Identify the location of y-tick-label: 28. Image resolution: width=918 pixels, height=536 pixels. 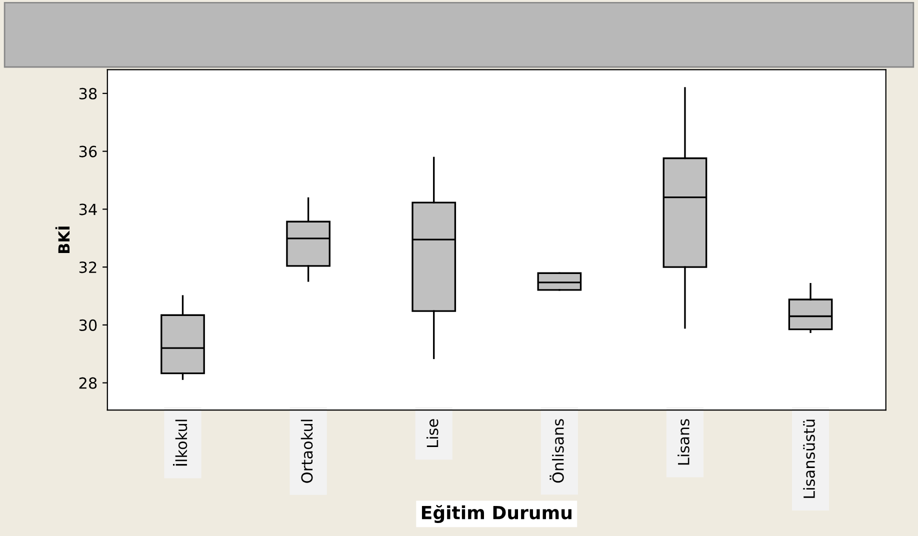
(88, 383).